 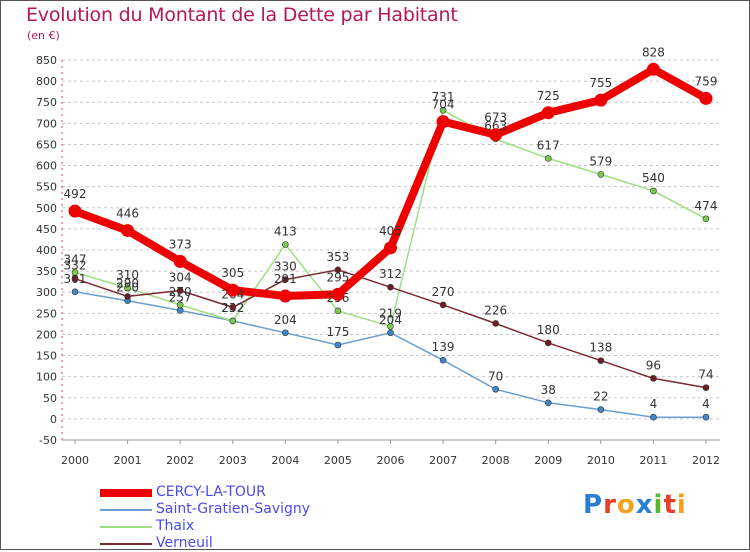 I want to click on x-tick-label: 2000, so click(x=75, y=460).